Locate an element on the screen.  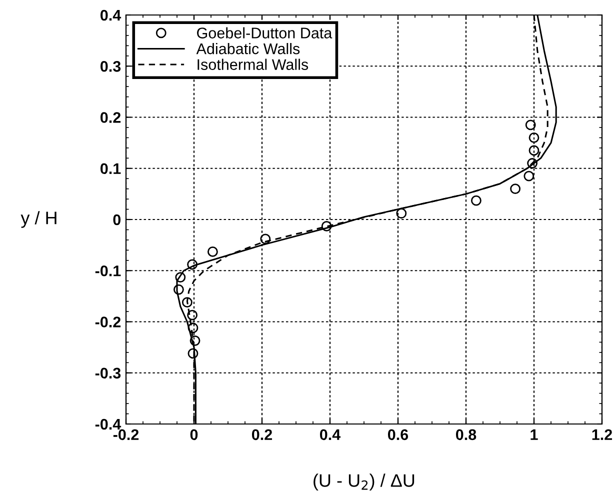
y-tick-label: 0 is located at coordinates (117, 220).